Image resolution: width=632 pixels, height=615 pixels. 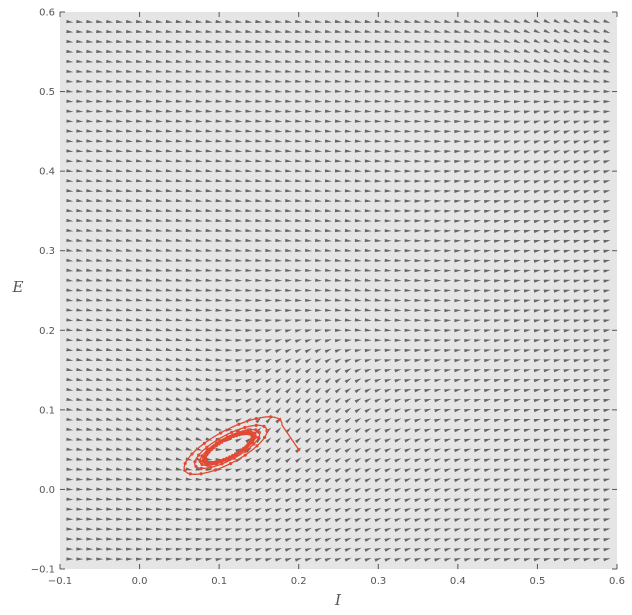 What do you see at coordinates (47, 410) in the screenshot?
I see `y-tick-label: 0.1` at bounding box center [47, 410].